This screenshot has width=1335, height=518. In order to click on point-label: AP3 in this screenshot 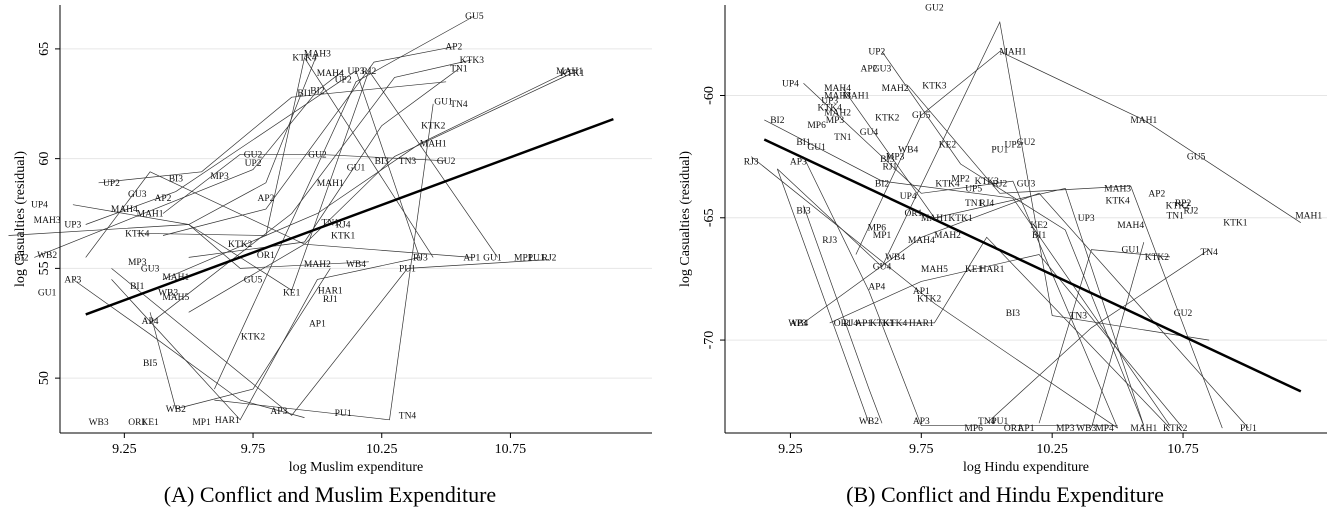, I will do `click(278, 412)`.